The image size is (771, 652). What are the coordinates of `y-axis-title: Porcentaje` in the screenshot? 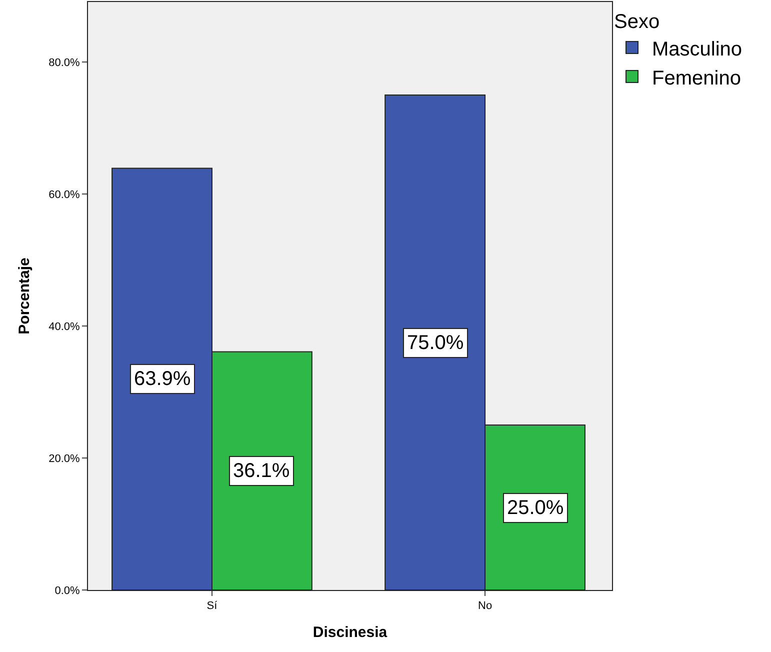 It's located at (24, 296).